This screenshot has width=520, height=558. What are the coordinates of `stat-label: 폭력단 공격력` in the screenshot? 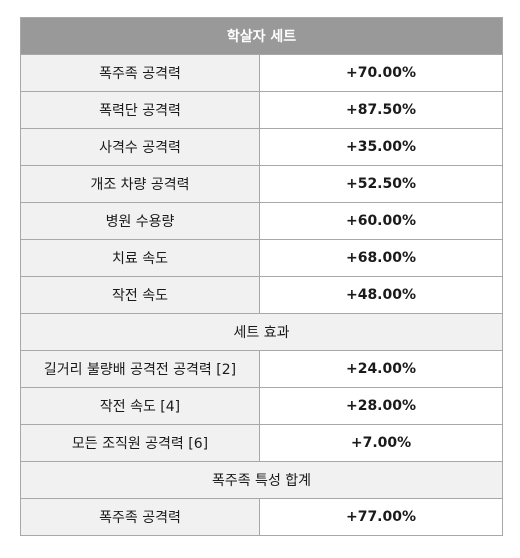 It's located at (140, 110).